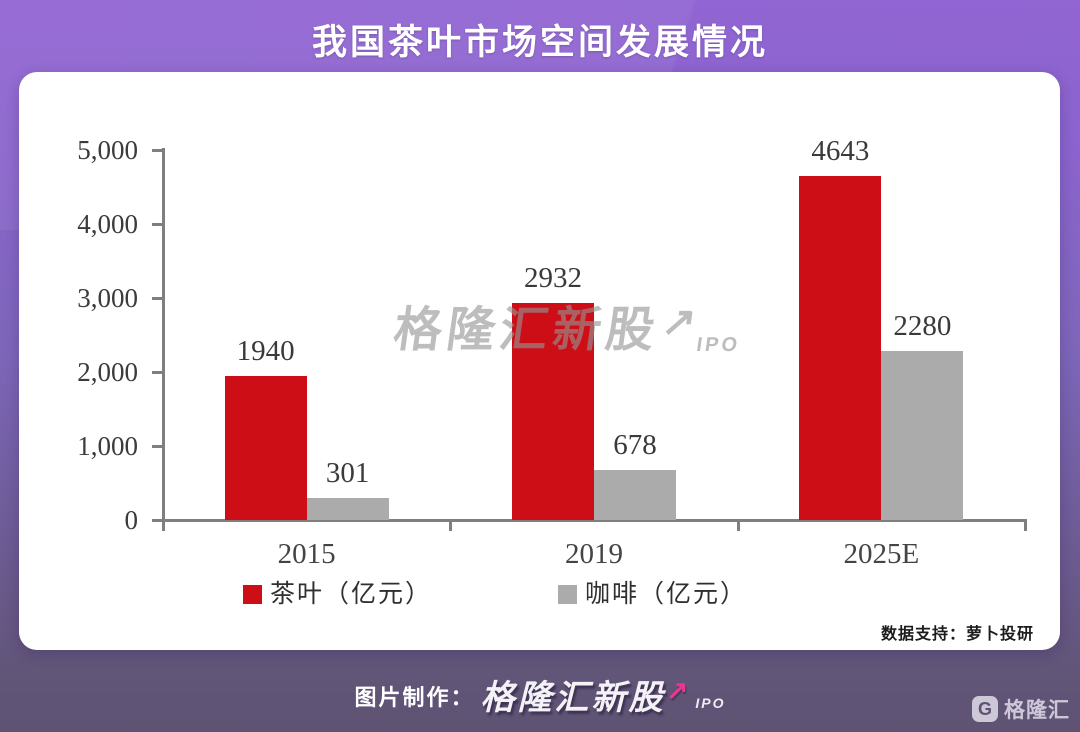 Image resolution: width=1080 pixels, height=732 pixels. Describe the element at coordinates (985, 709) in the screenshot. I see `logo-g-icon: G` at that location.